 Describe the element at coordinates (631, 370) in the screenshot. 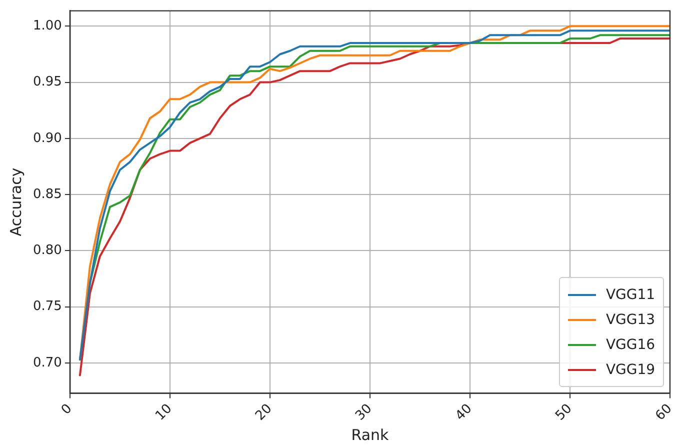

I see `legend-label: VGG19` at that location.